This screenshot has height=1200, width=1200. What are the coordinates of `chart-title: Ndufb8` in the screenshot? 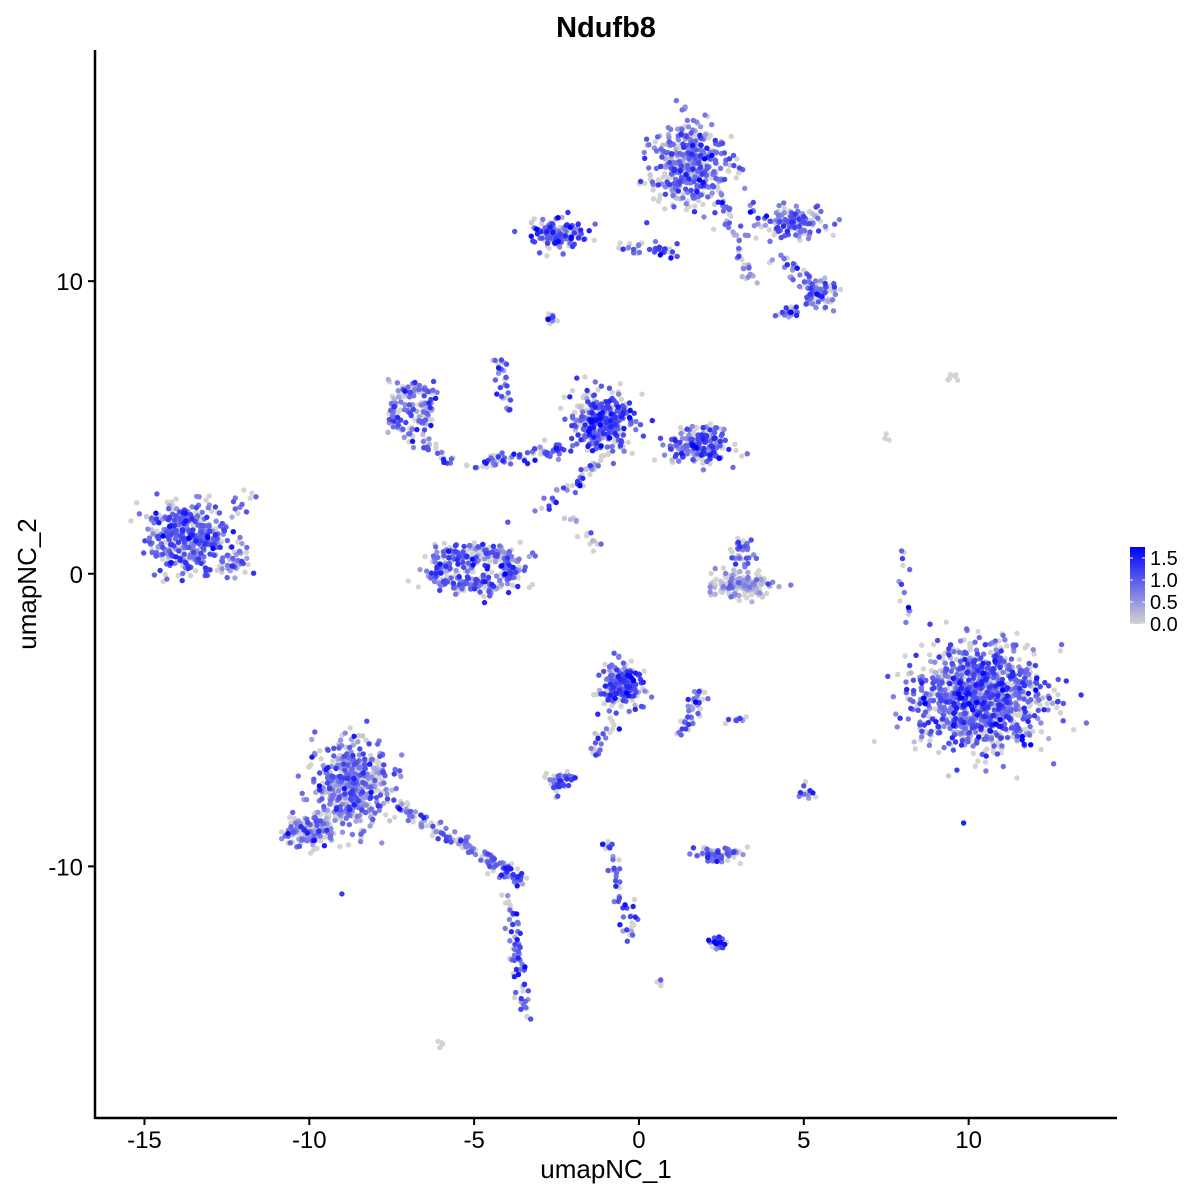 It's located at (606, 28).